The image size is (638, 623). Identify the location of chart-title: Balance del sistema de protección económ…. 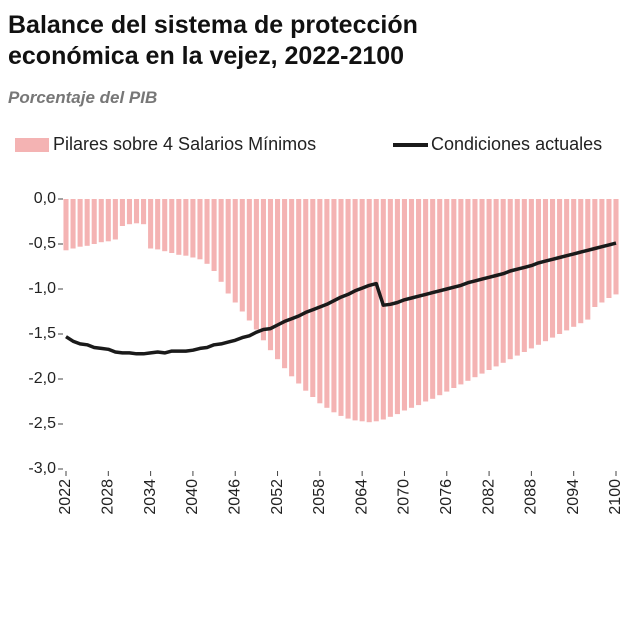
(213, 40).